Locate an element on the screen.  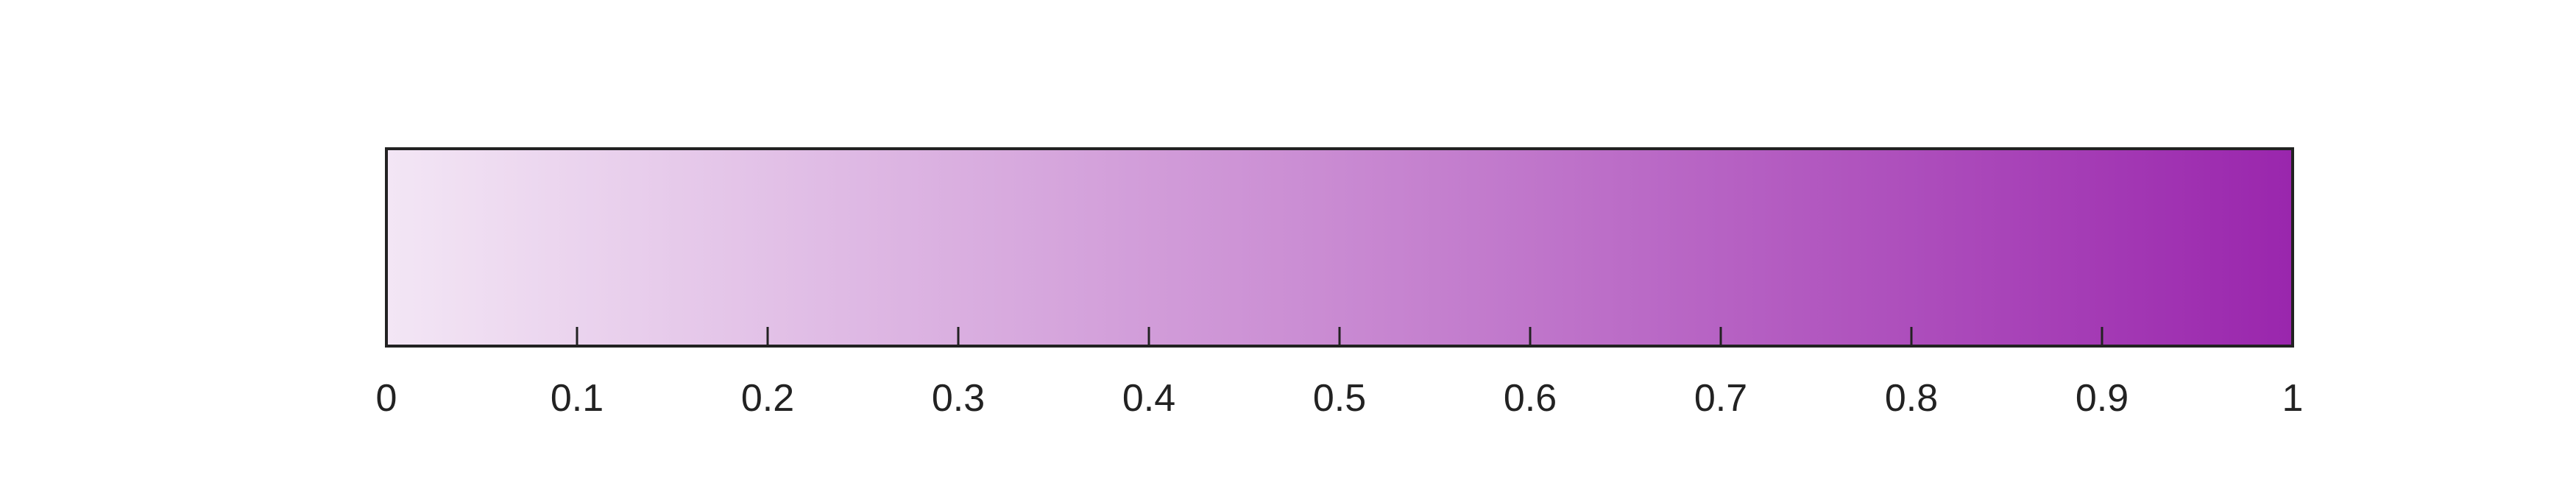
colorbar-tick-label: 0.7 is located at coordinates (1720, 398).